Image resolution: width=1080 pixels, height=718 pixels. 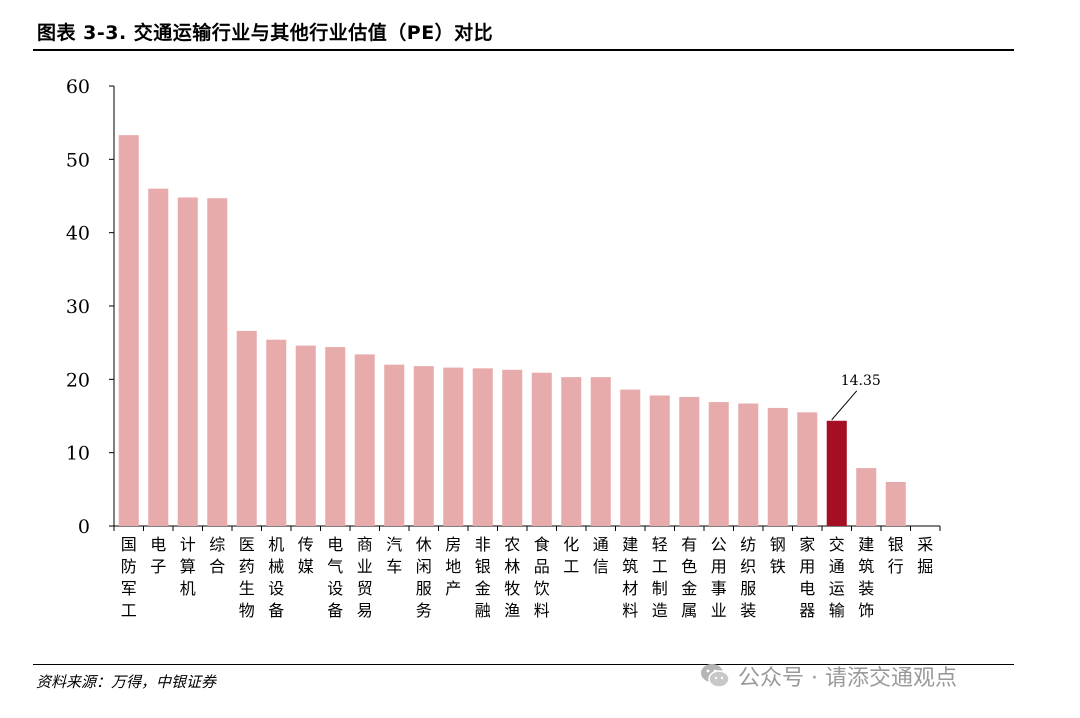 What do you see at coordinates (601, 555) in the screenshot?
I see `category-label-16: 通信` at bounding box center [601, 555].